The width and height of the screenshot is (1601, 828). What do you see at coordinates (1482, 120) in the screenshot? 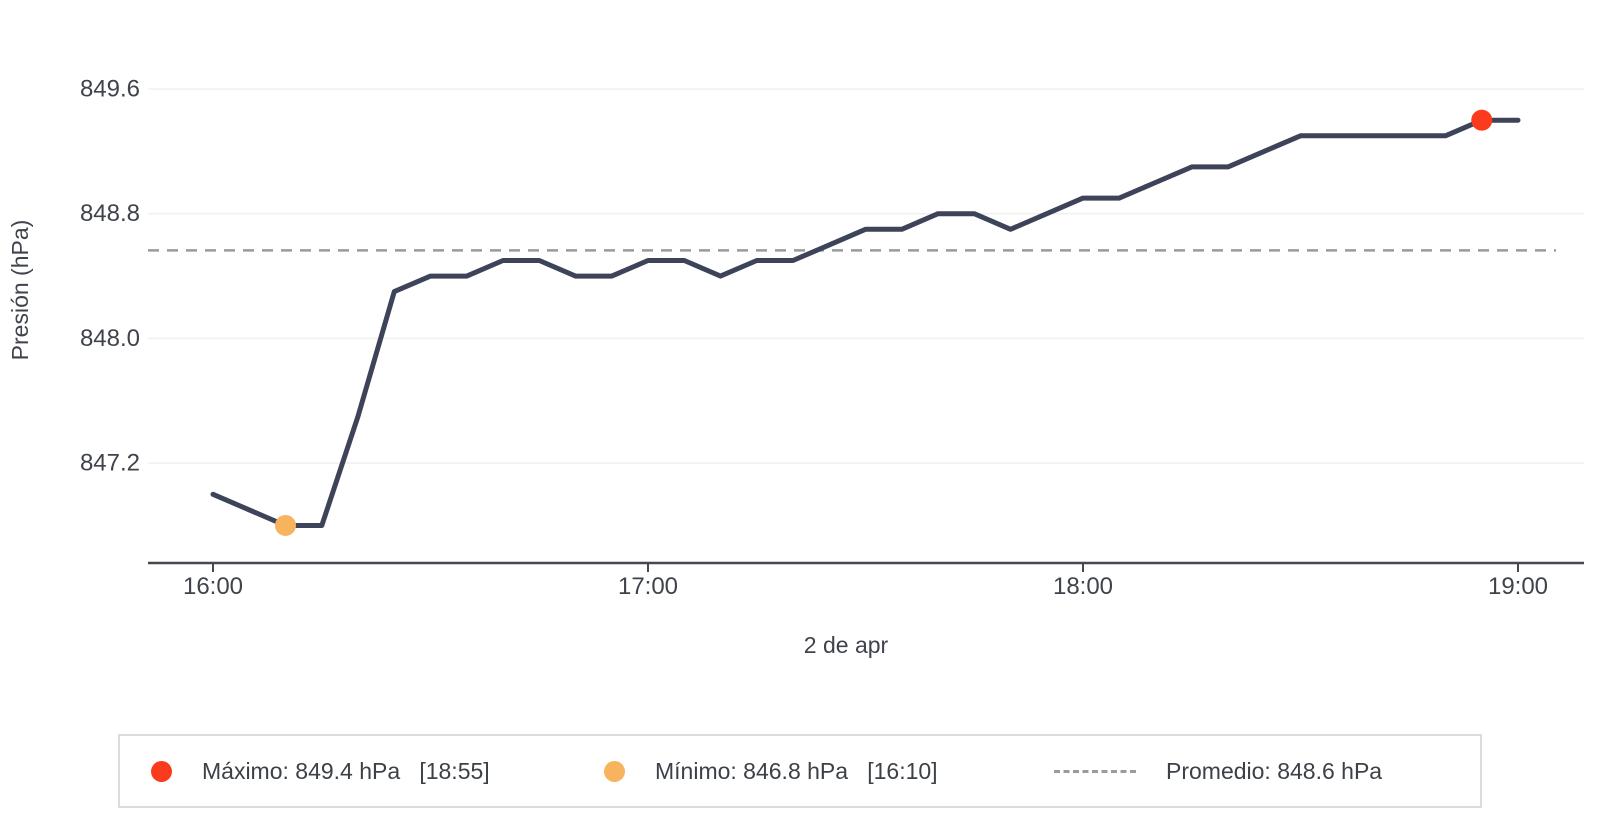
I see `max-point-marker` at bounding box center [1482, 120].